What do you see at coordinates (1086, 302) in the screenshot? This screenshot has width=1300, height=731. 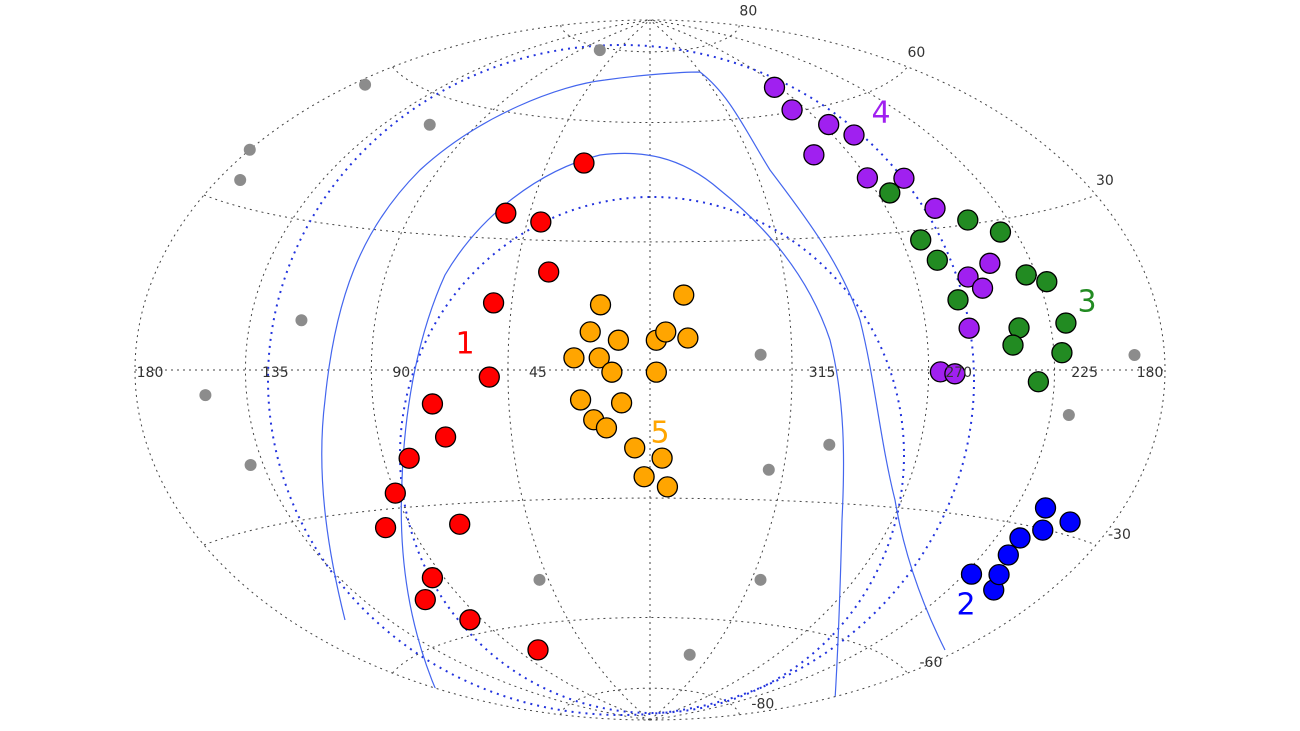 I see `group-label: 3` at bounding box center [1086, 302].